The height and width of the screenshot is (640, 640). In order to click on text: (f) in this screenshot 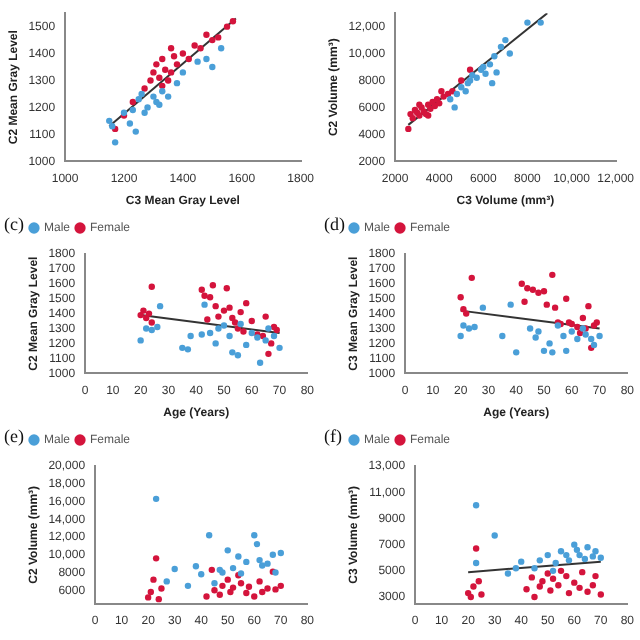, I will do `click(333, 435)`.